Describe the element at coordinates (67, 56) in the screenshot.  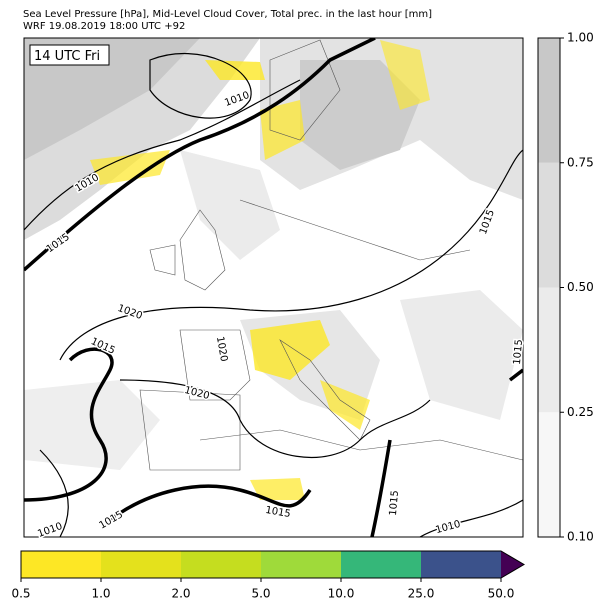
I see `time-label: 14 UTC Fri` at that location.